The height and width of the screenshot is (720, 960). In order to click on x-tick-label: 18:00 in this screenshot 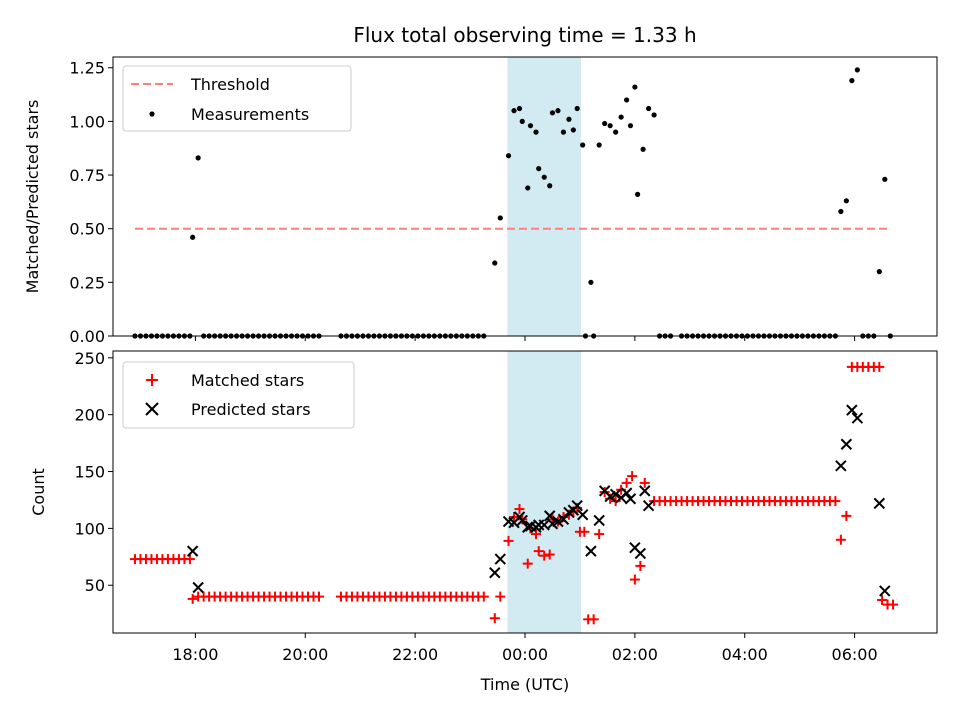, I will do `click(195, 654)`.